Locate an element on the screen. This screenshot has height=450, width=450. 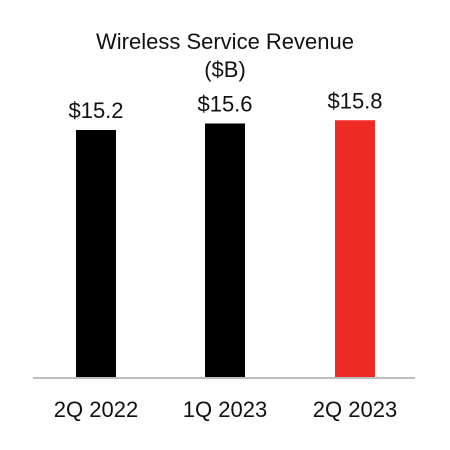
data-label-3: $15.8 is located at coordinates (354, 100).